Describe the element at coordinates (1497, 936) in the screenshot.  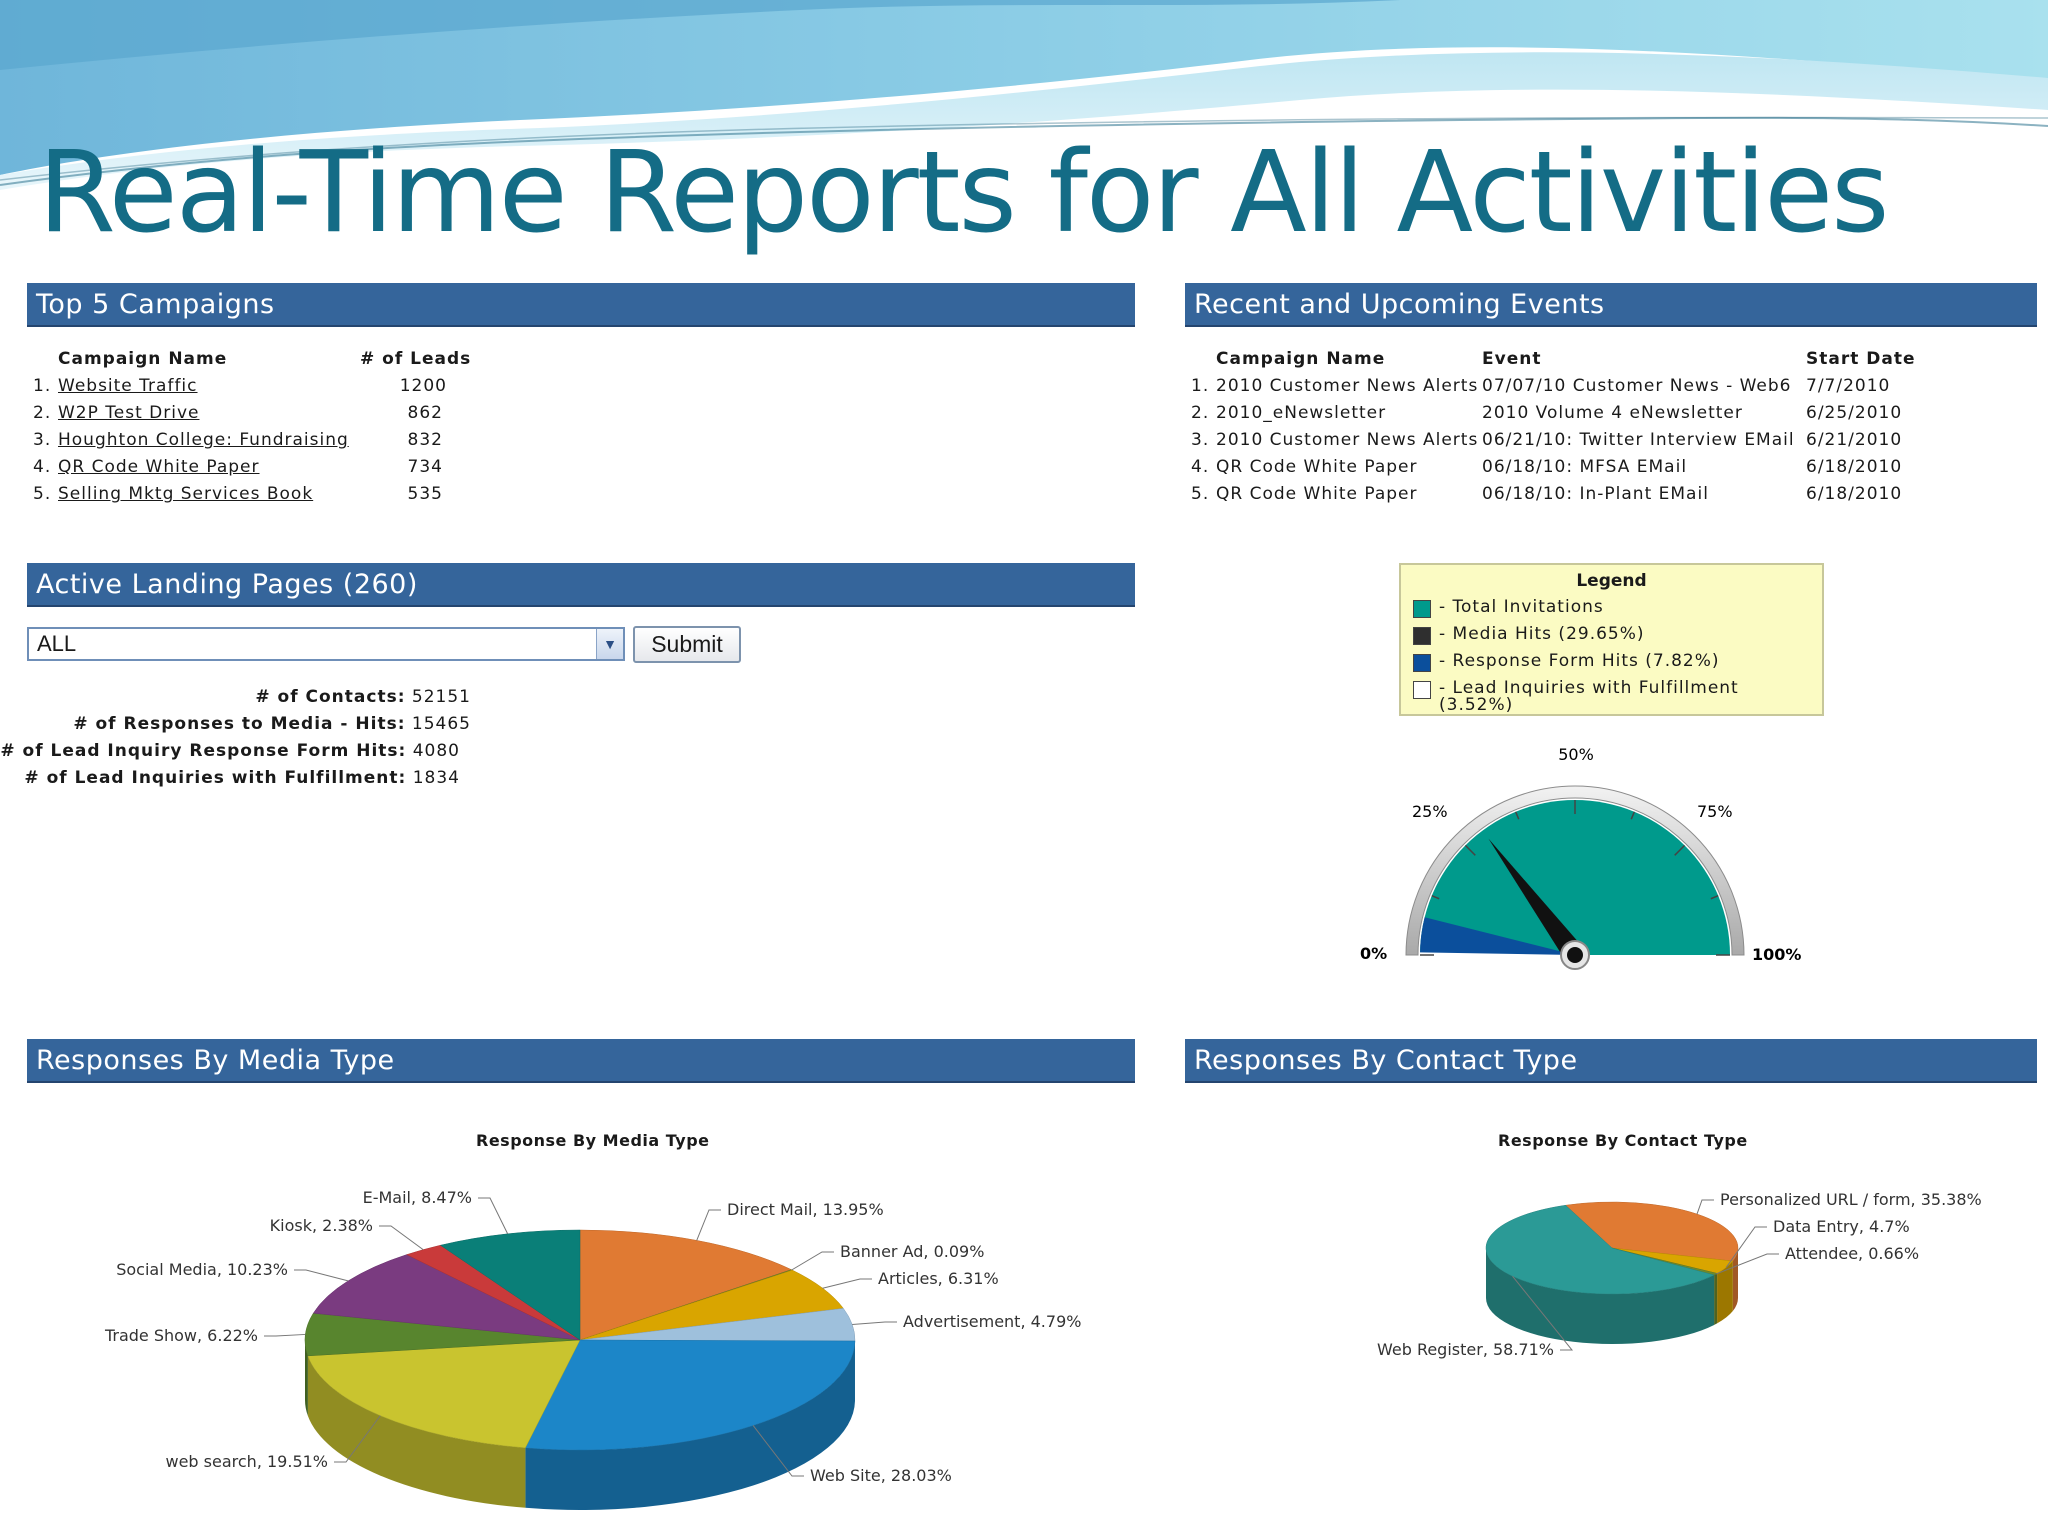
I see `gauge-fill-response` at that location.